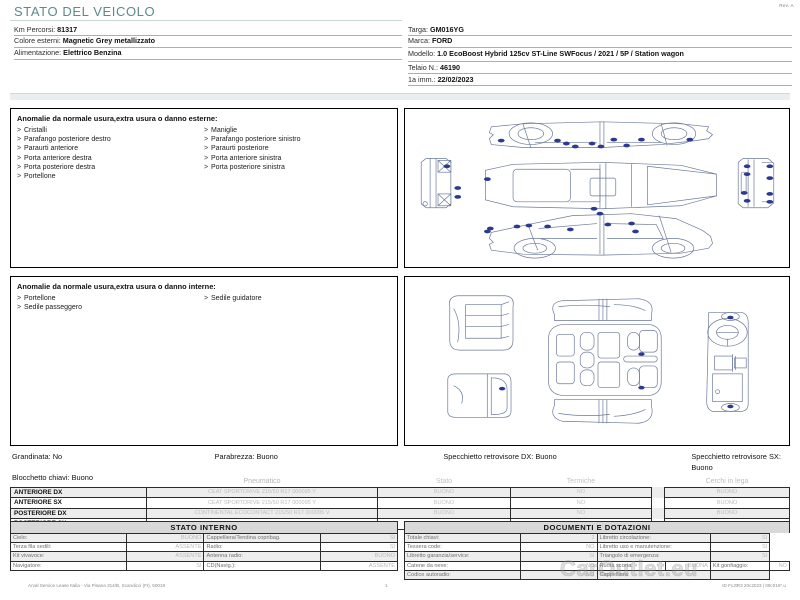 This screenshot has height=600, width=800. Describe the element at coordinates (462, 547) in the screenshot. I see `field-label: Tessera code:` at that location.